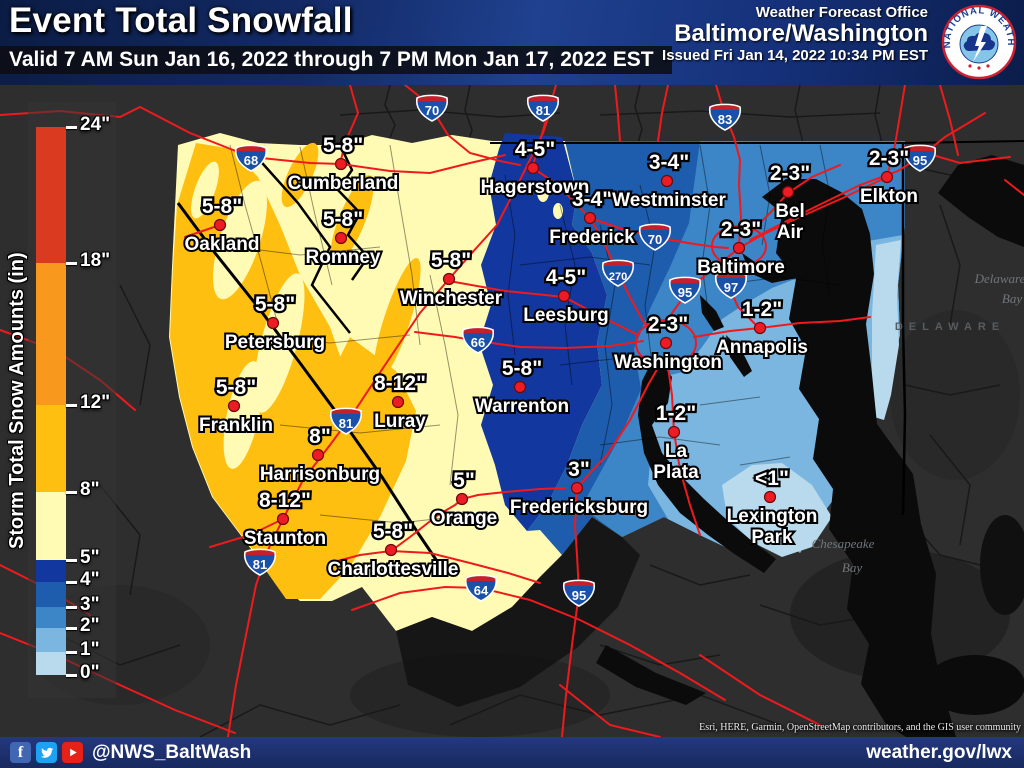 The width and height of the screenshot is (1024, 768). Describe the element at coordinates (343, 238) in the screenshot. I see `city-romney: 5-8" Romney` at that location.